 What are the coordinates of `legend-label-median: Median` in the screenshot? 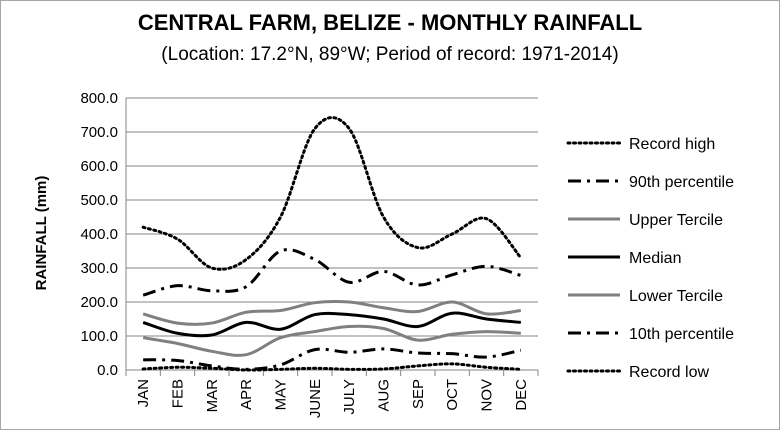 It's located at (655, 258).